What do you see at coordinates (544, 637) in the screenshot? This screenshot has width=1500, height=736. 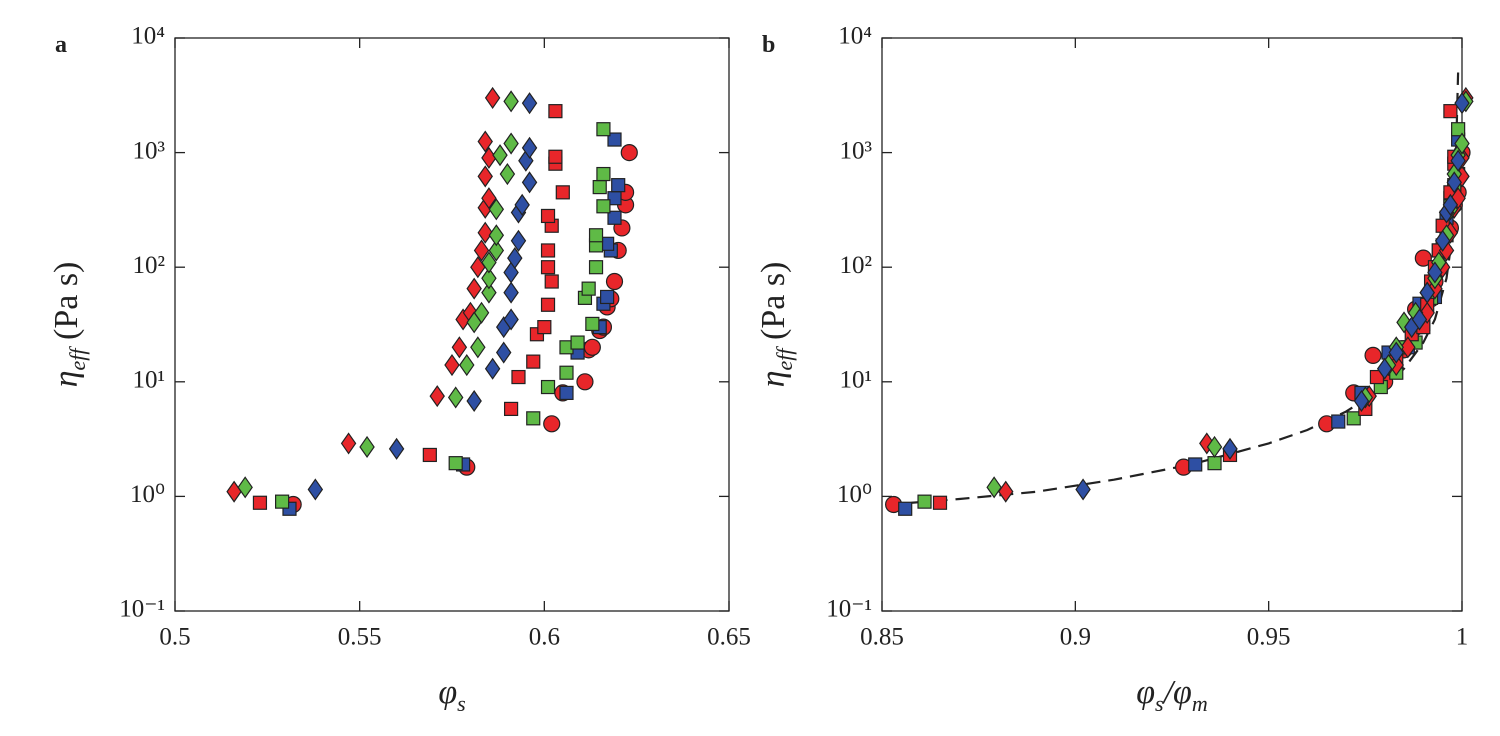 I see `x-tick-label: 0.6` at bounding box center [544, 637].